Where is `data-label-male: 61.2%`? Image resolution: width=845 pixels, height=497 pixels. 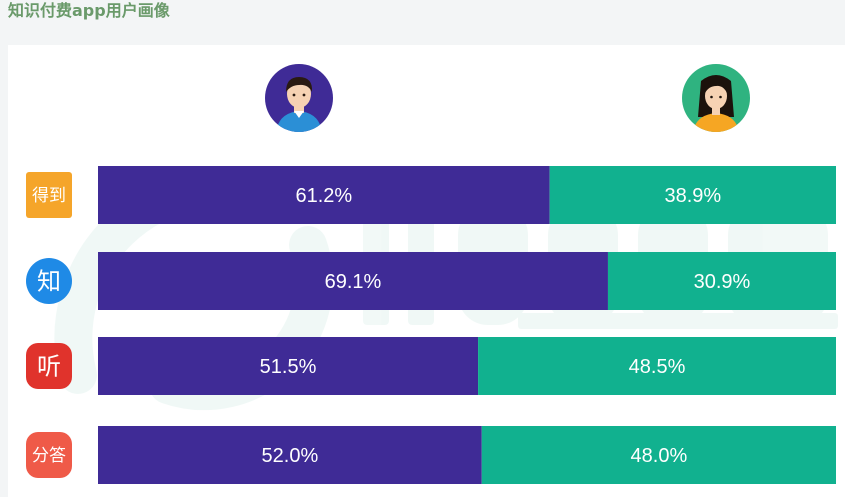 data-label-male: 61.2% is located at coordinates (323, 196).